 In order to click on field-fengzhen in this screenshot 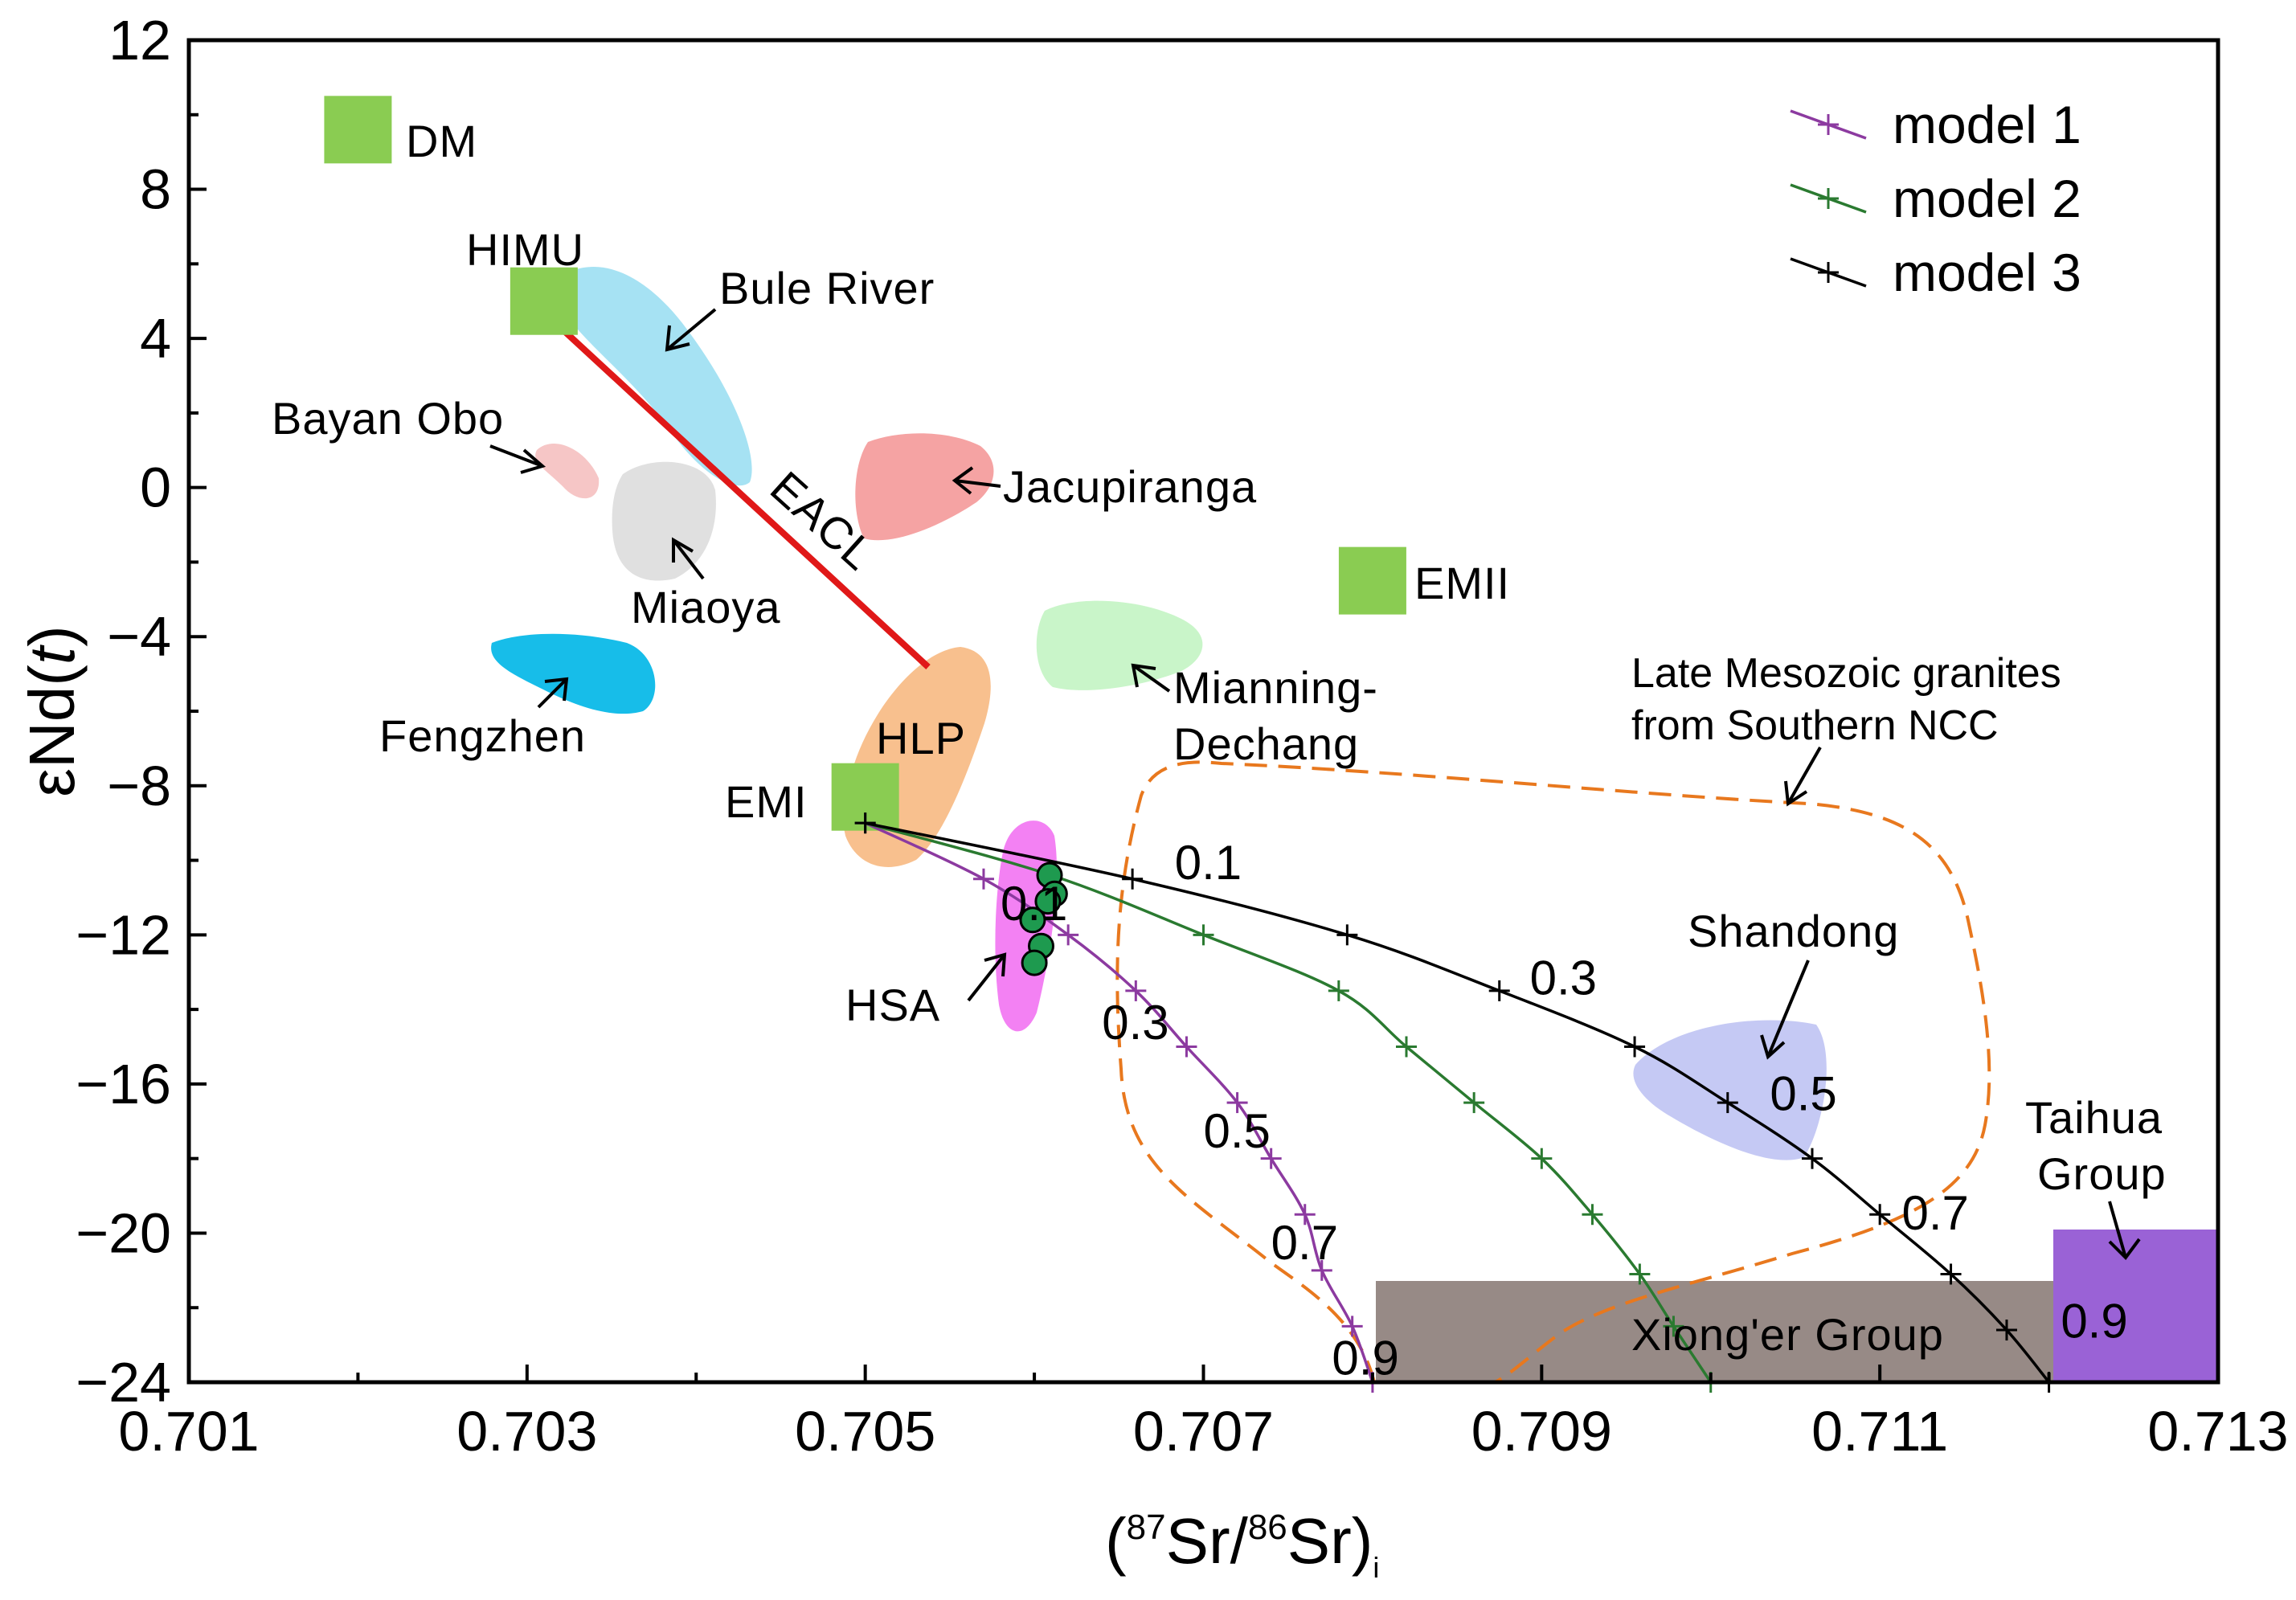, I will do `click(573, 673)`.